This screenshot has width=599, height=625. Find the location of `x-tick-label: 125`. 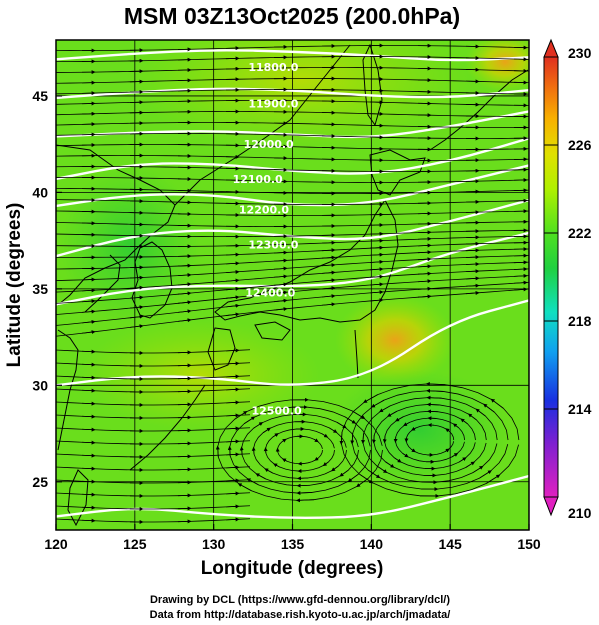

x-tick-label: 125 is located at coordinates (135, 544).